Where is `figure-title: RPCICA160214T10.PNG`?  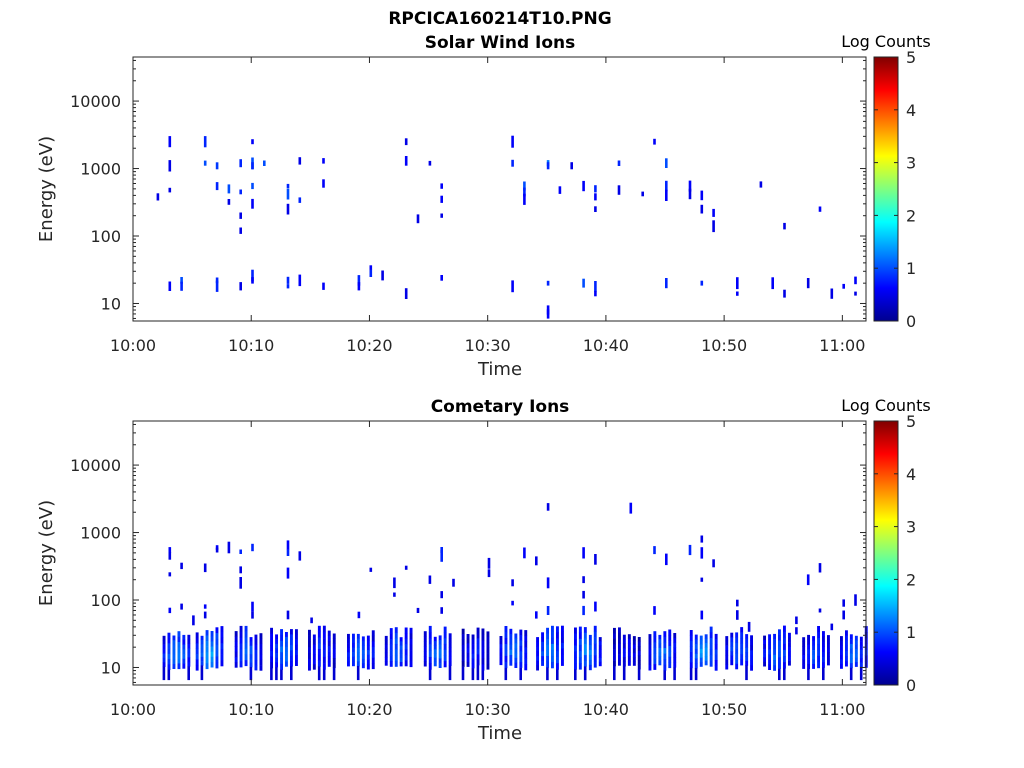 figure-title: RPCICA160214T10.PNG is located at coordinates (499, 19).